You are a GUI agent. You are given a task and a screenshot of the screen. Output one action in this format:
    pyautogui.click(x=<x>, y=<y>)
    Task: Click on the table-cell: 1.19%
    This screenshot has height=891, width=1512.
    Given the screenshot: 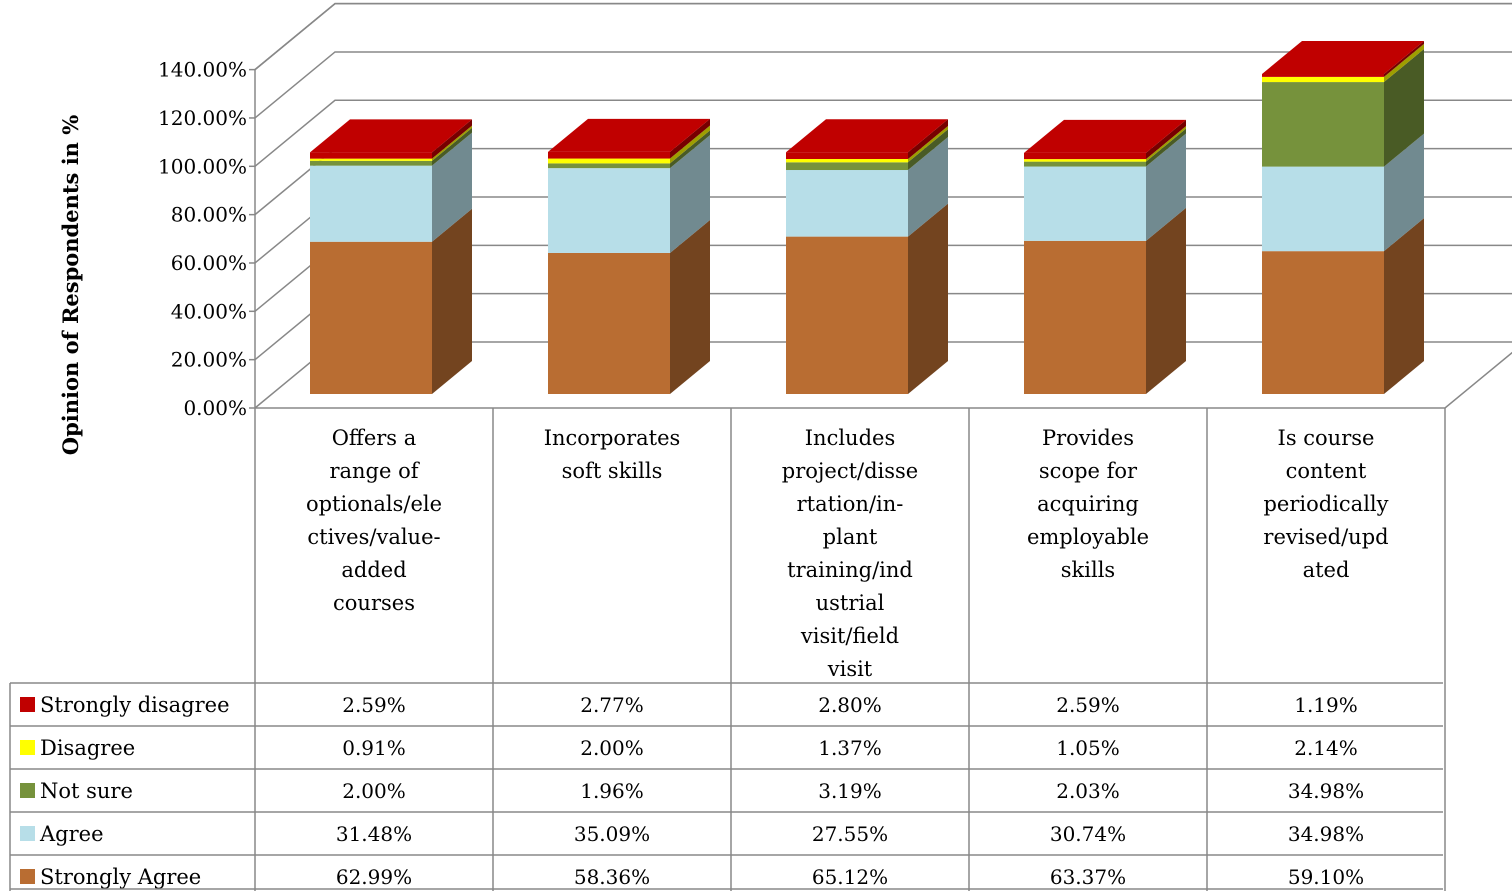 What is the action you would take?
    pyautogui.click(x=1326, y=705)
    